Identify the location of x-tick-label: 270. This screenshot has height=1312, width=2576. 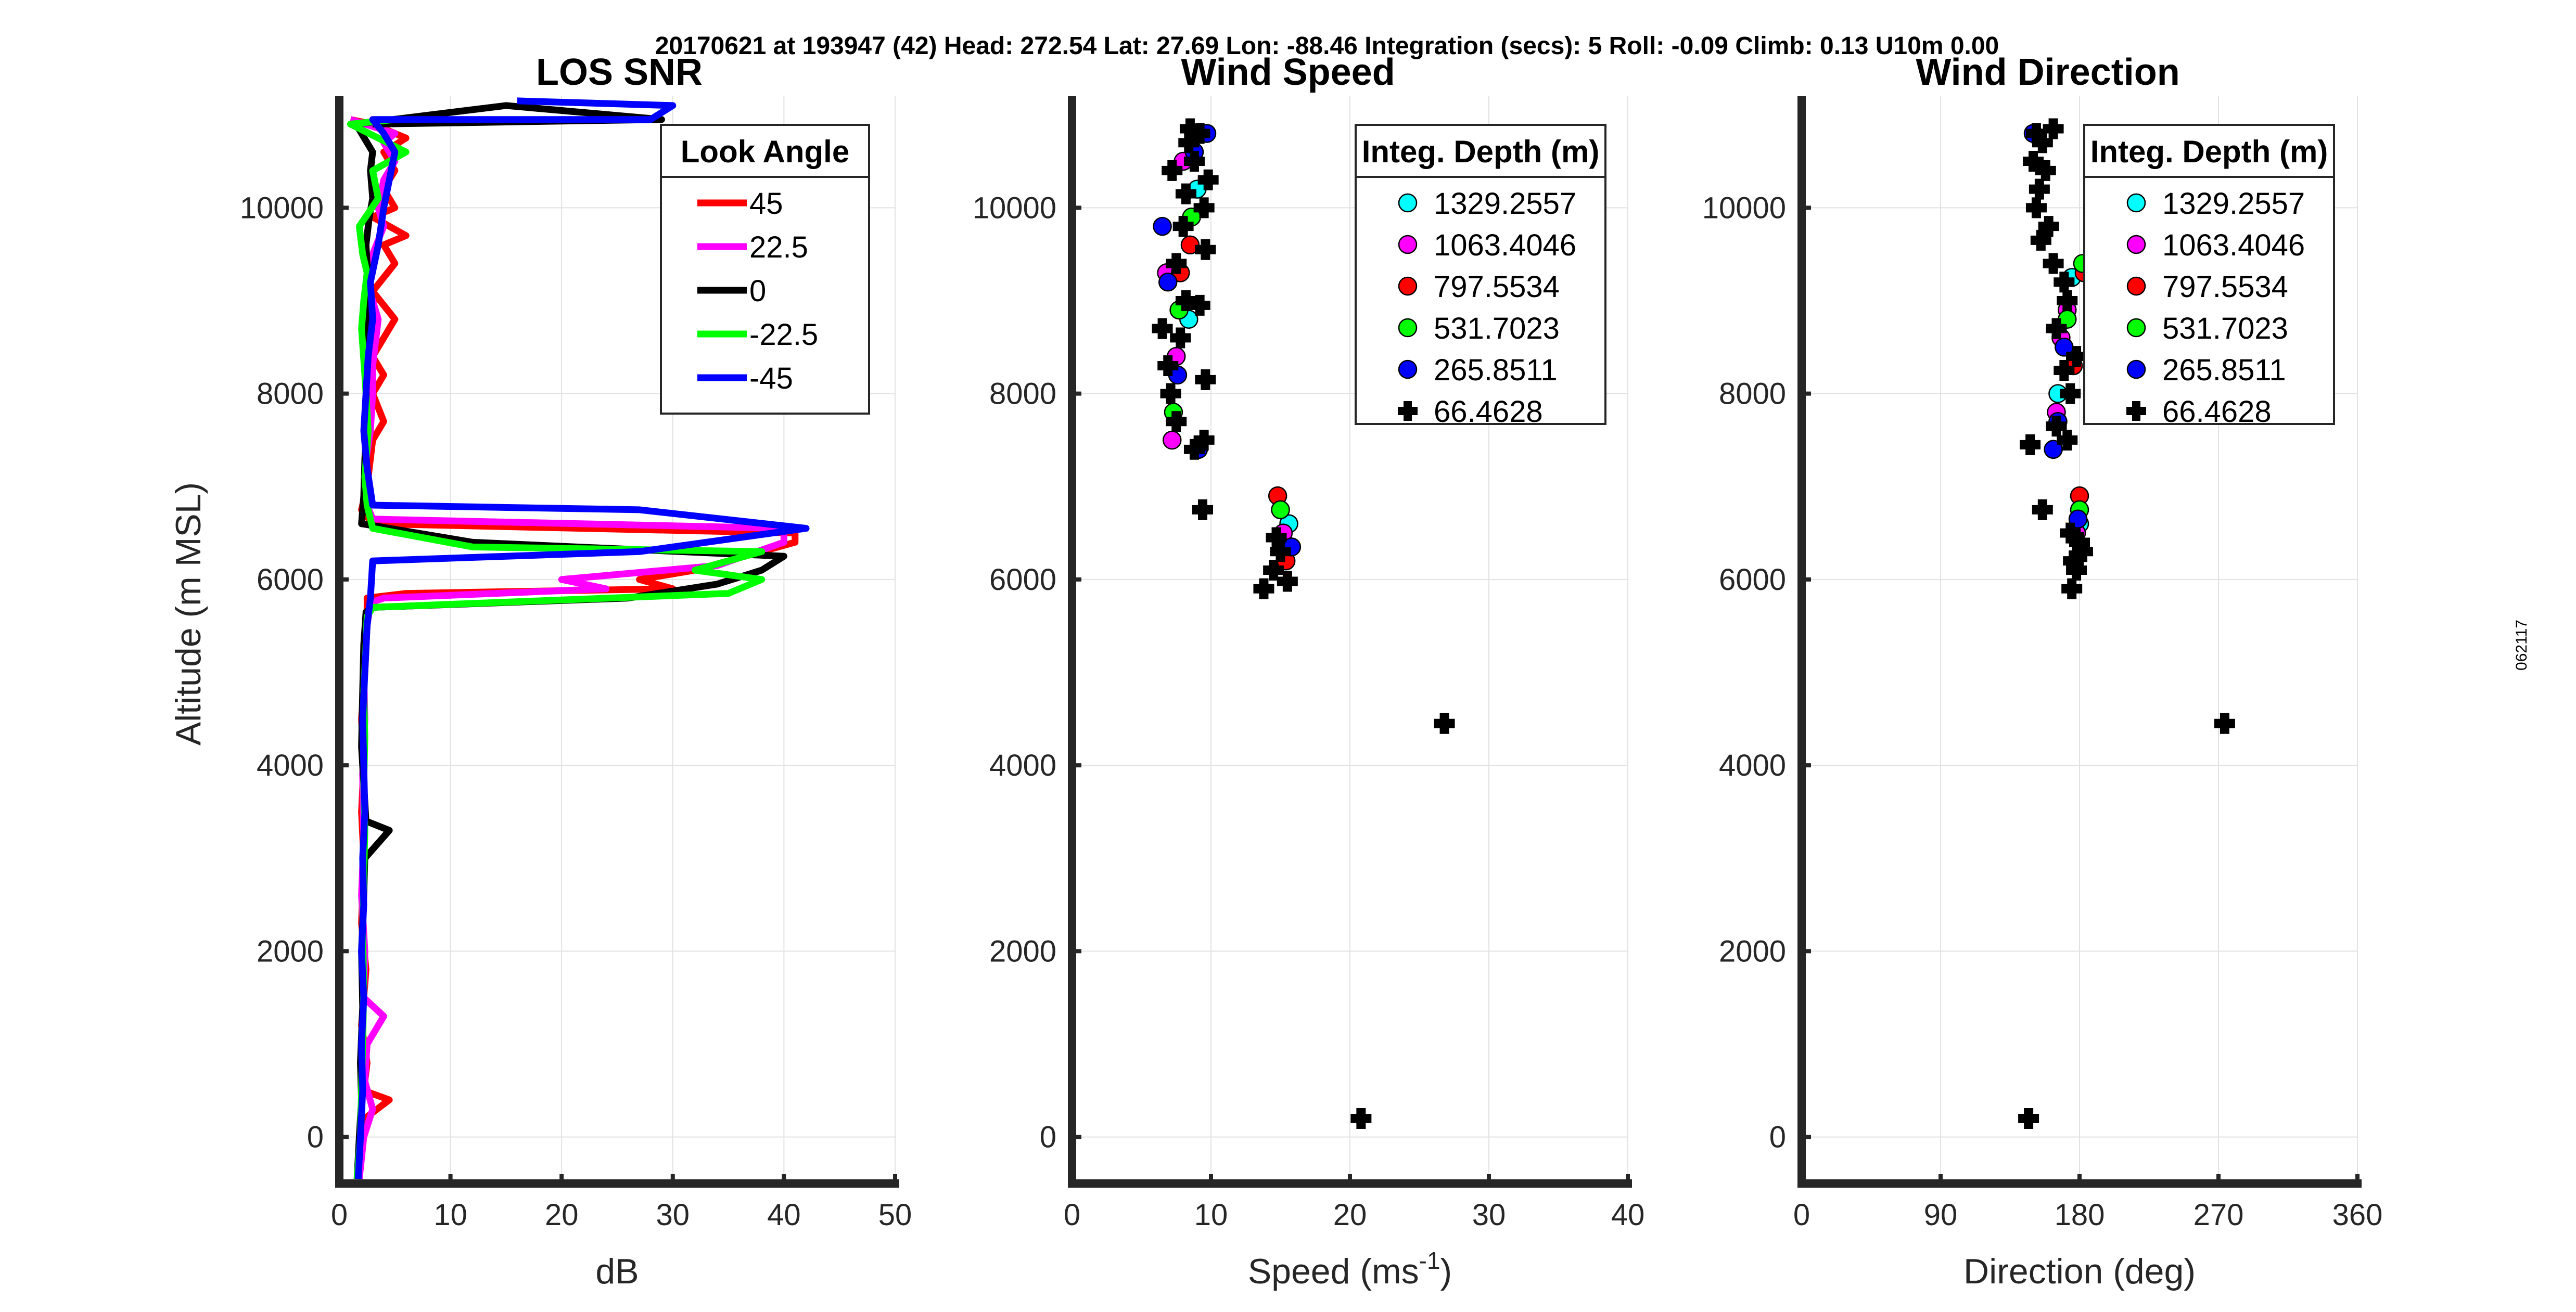
(2219, 1215).